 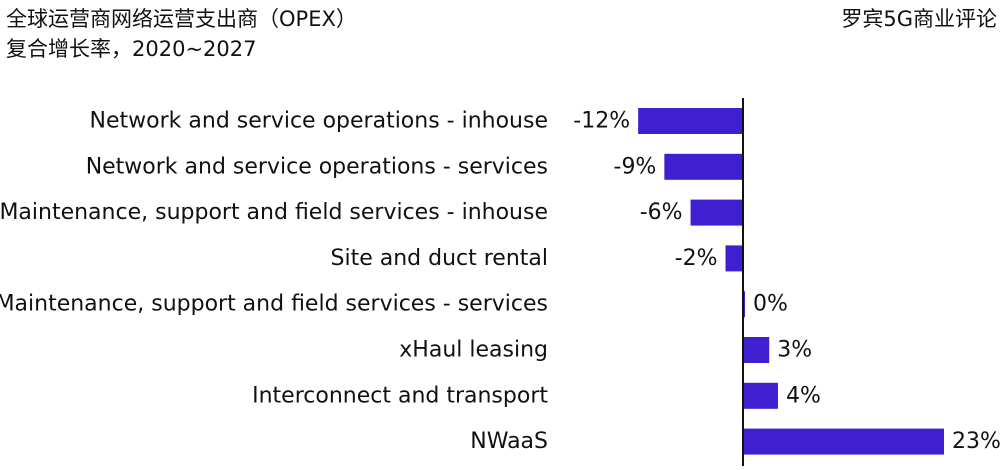 What do you see at coordinates (319, 121) in the screenshot?
I see `category-label: Network and service operations - inhouse` at bounding box center [319, 121].